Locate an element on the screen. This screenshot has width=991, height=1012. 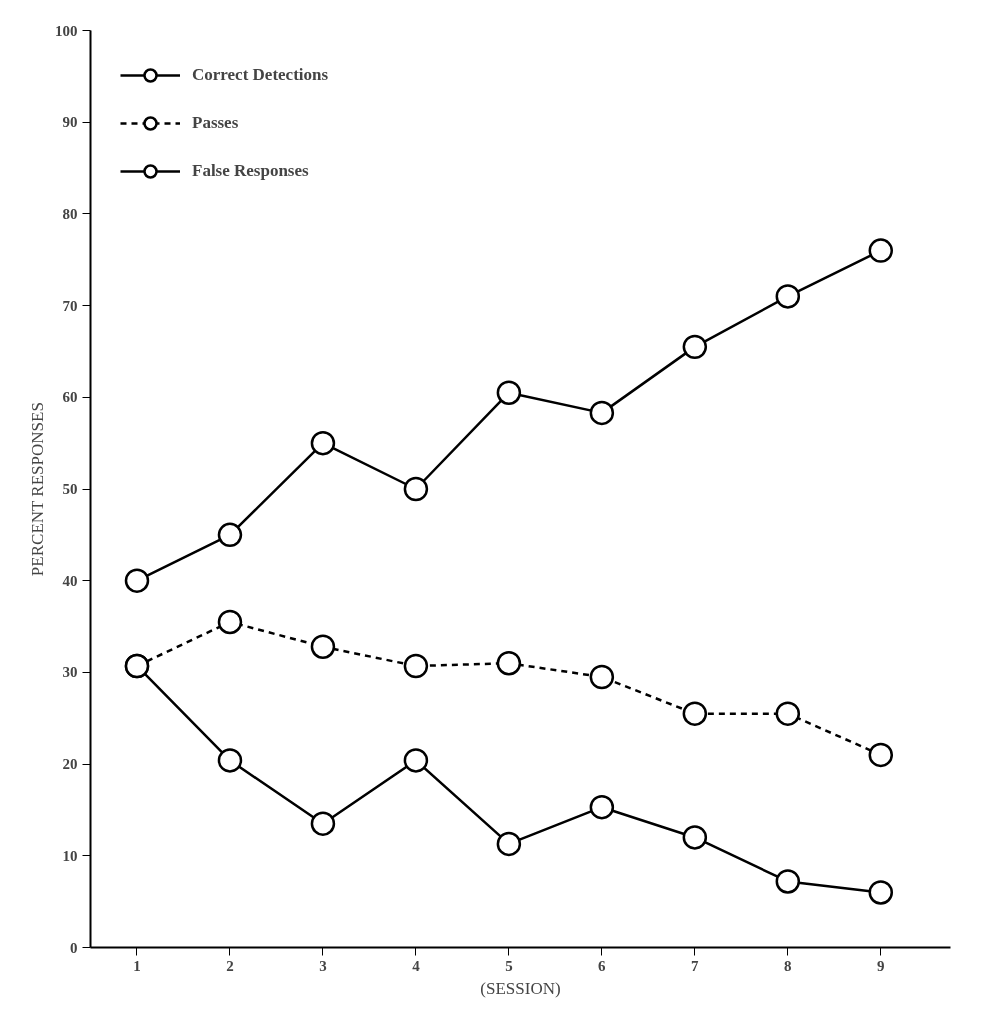
y-tick-label: 50 is located at coordinates (70, 489).